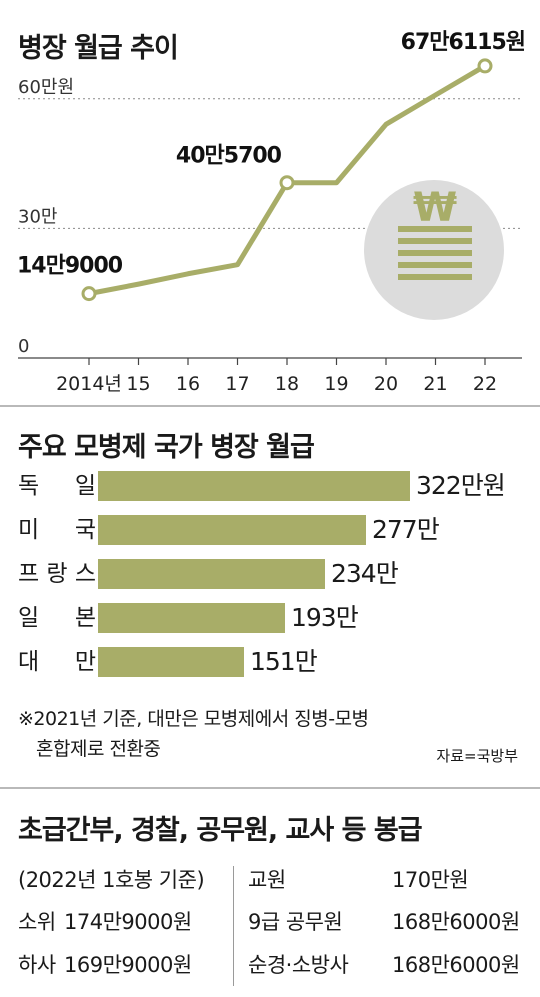 The height and width of the screenshot is (997, 540). What do you see at coordinates (237, 384) in the screenshot?
I see `x-tick-label: 17` at bounding box center [237, 384].